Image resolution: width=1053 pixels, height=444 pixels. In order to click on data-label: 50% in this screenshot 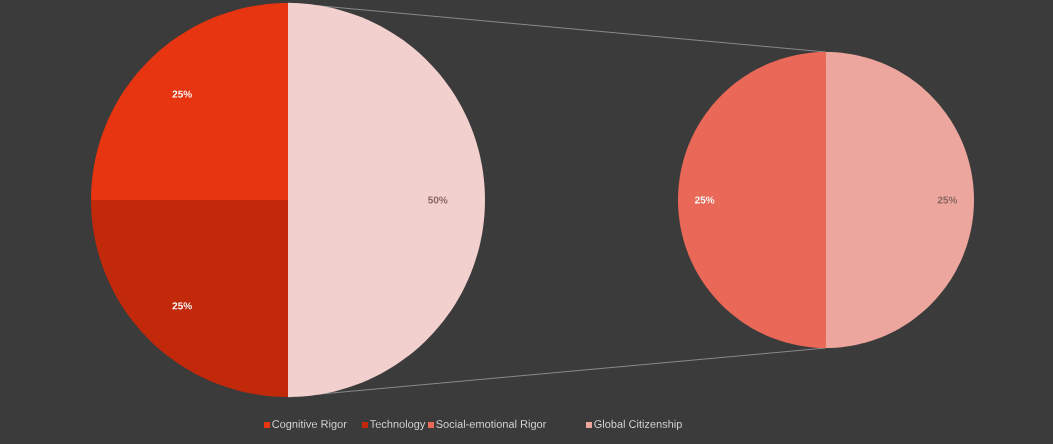, I will do `click(438, 200)`.